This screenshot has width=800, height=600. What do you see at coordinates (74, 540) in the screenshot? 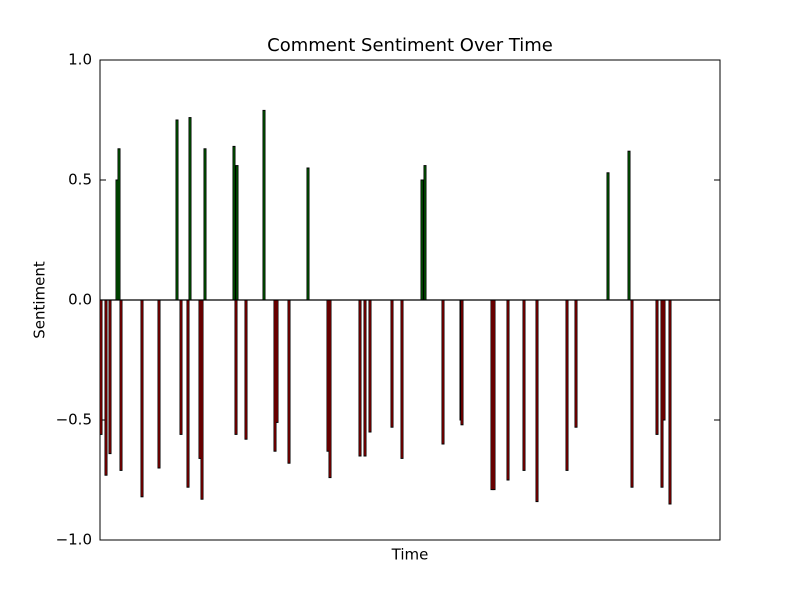
I see `y-tick-label: −1.0` at bounding box center [74, 540].